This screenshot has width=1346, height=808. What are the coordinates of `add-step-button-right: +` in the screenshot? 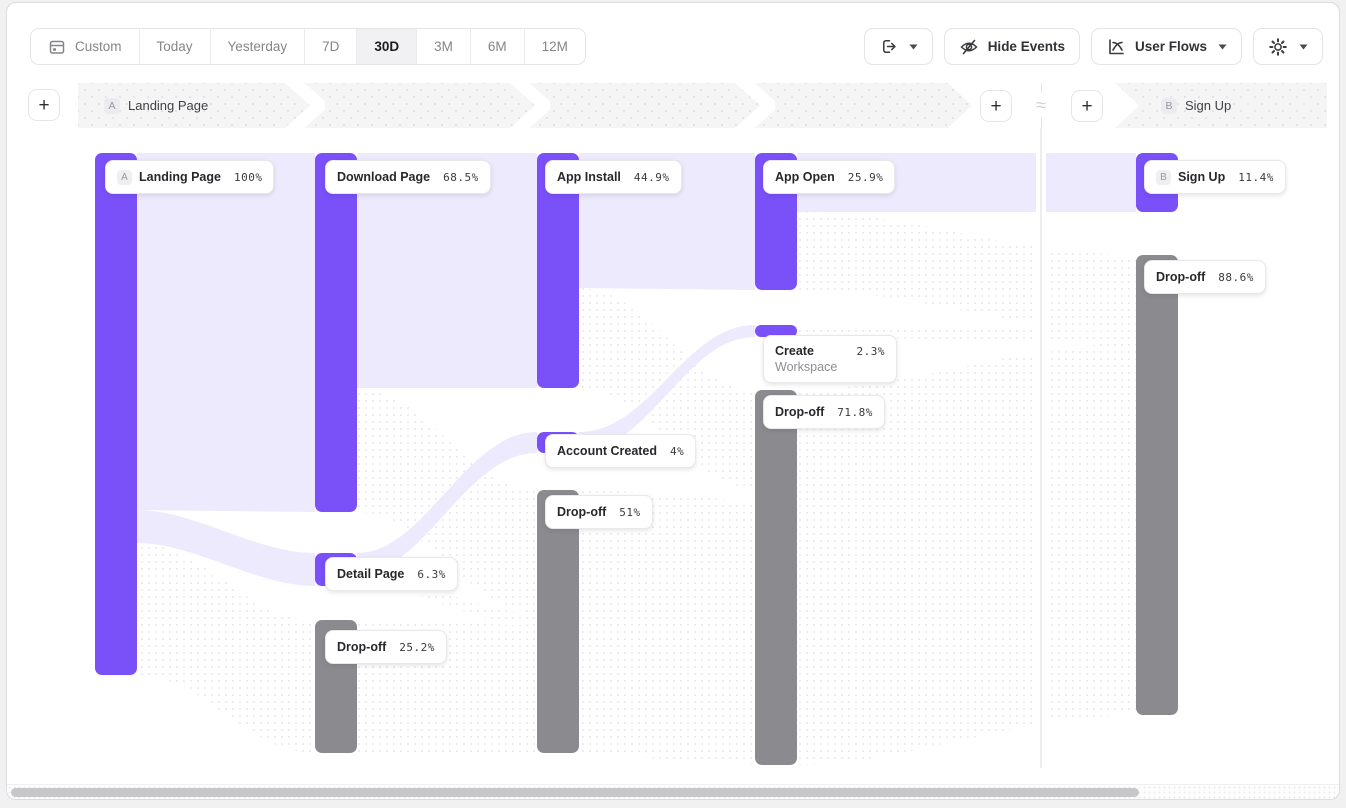 It's located at (1087, 106).